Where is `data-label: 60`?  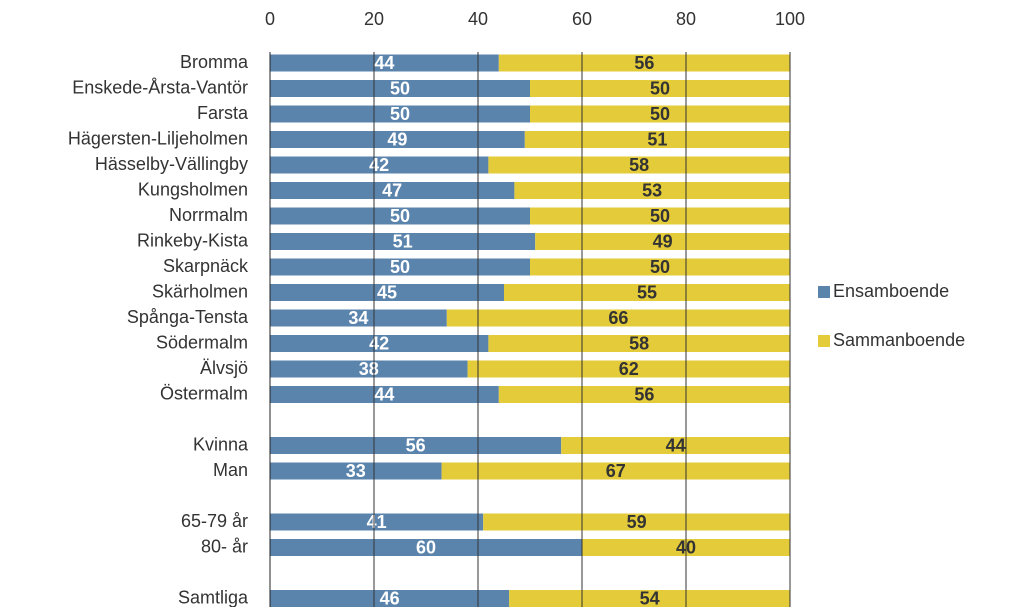
data-label: 60 is located at coordinates (426, 547).